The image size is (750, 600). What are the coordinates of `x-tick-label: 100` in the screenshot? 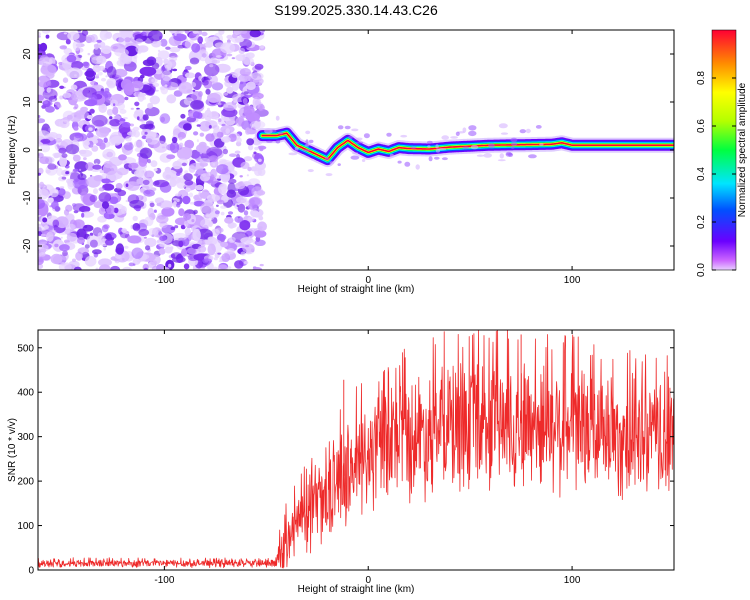 It's located at (572, 580).